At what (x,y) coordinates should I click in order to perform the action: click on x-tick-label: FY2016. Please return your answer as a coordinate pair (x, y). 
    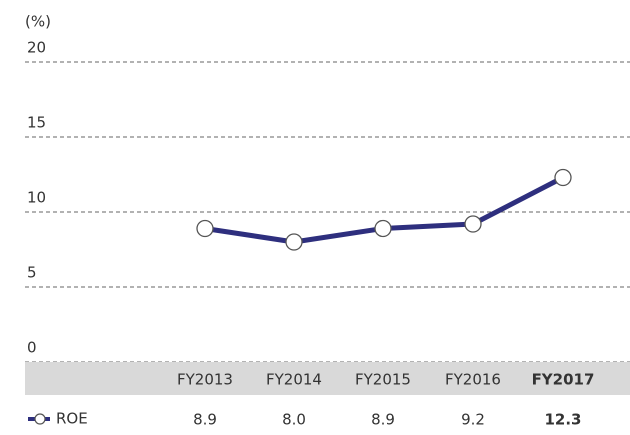
    Looking at the image, I should click on (473, 380).